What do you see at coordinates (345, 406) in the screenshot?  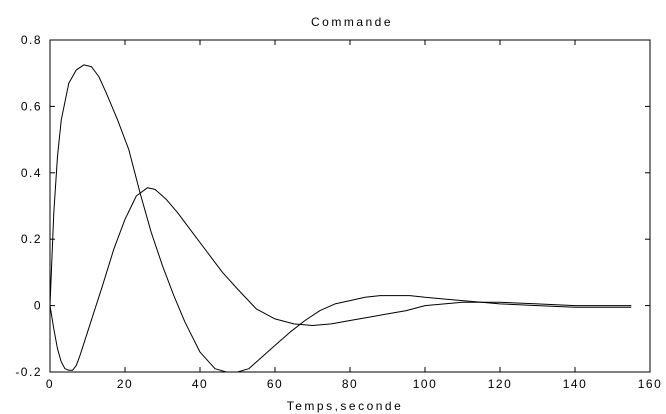 I see `x-axis-label: Temps,seconde` at bounding box center [345, 406].